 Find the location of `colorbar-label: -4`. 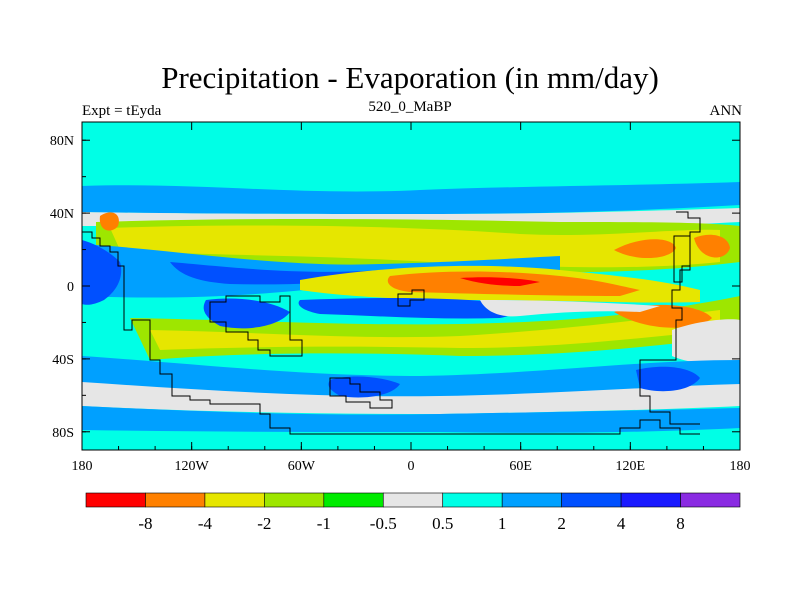

colorbar-label: -4 is located at coordinates (205, 523).